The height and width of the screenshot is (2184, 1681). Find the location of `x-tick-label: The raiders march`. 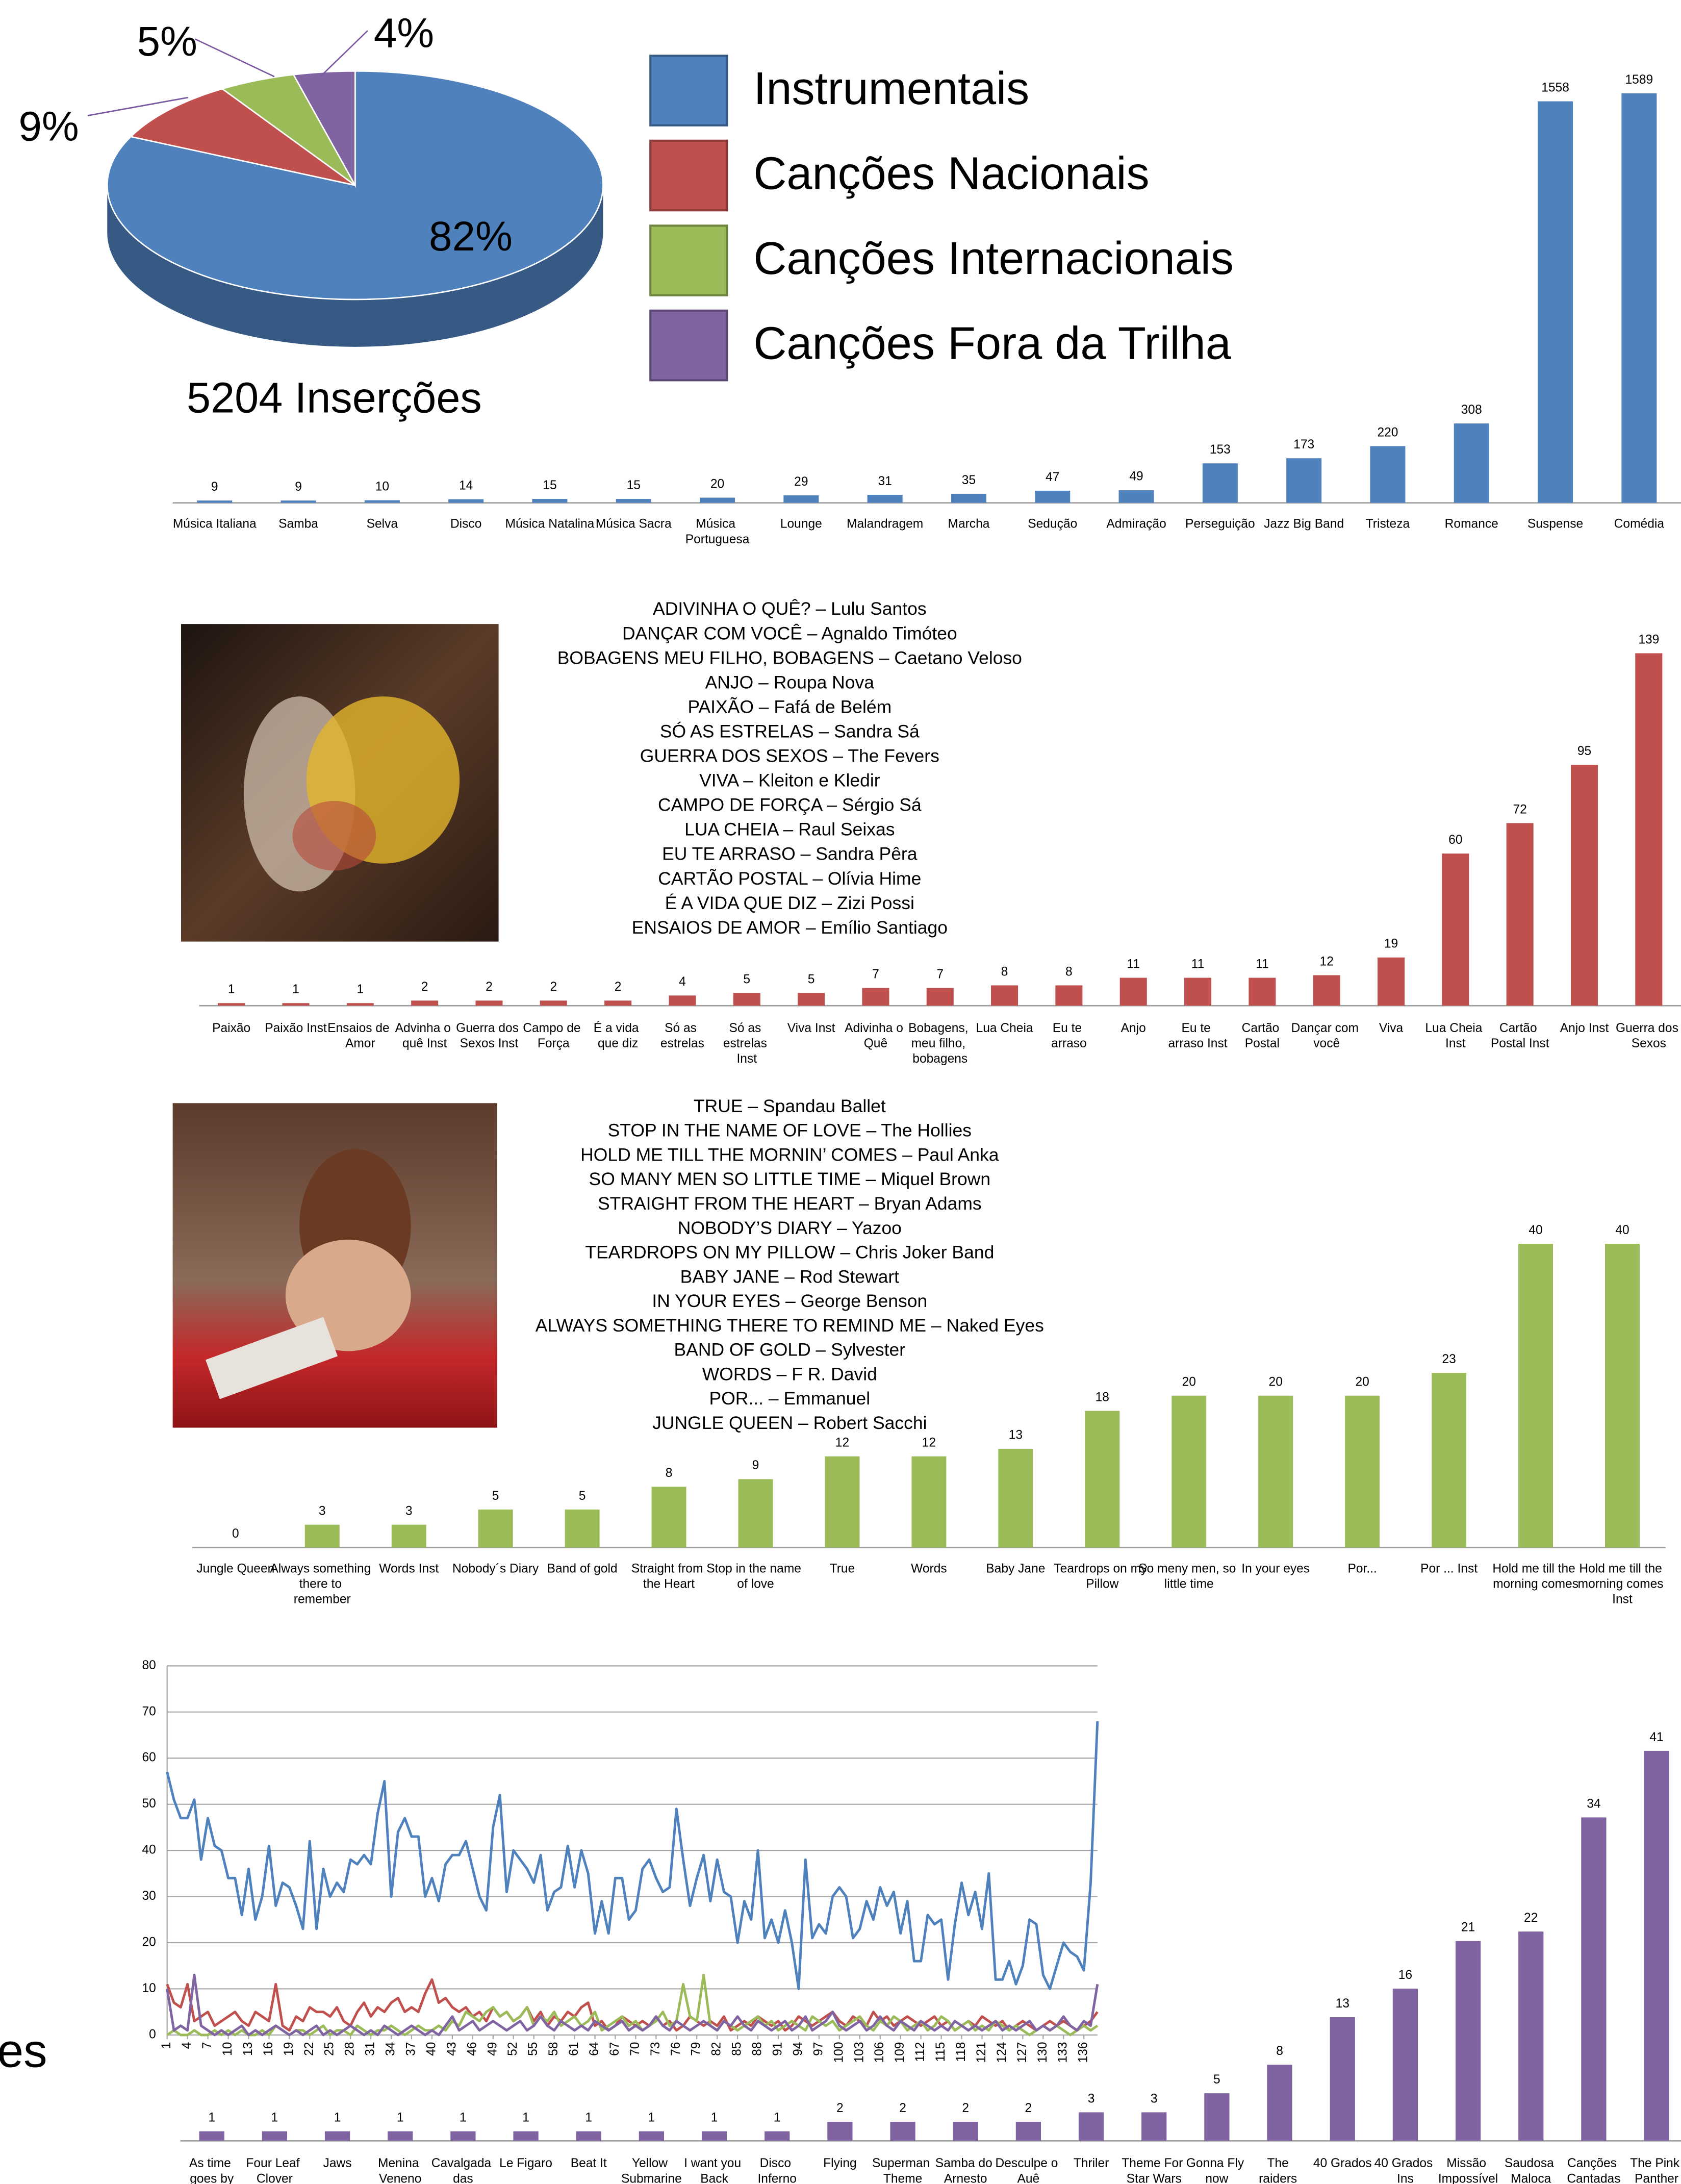

x-tick-label: The raiders march is located at coordinates (1280, 2170).